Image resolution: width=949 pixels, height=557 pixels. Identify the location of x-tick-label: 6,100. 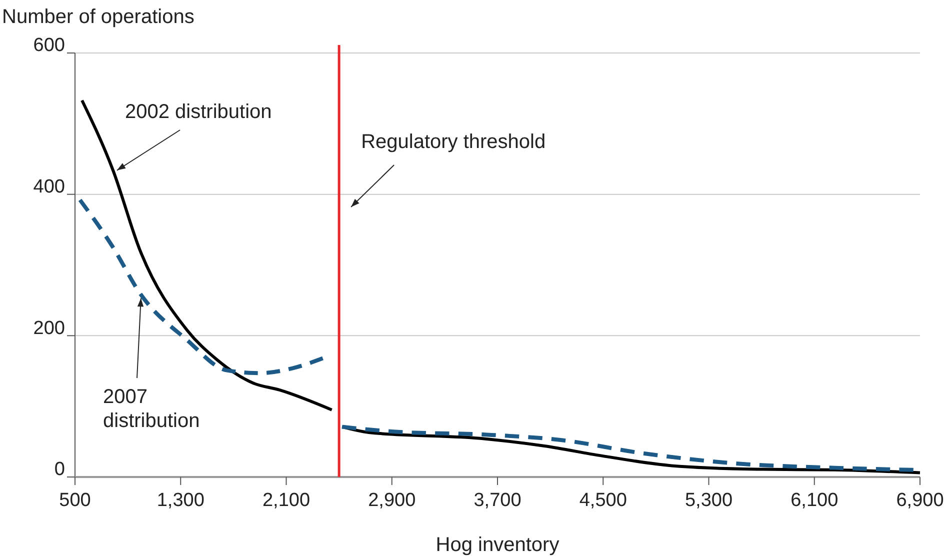
(814, 500).